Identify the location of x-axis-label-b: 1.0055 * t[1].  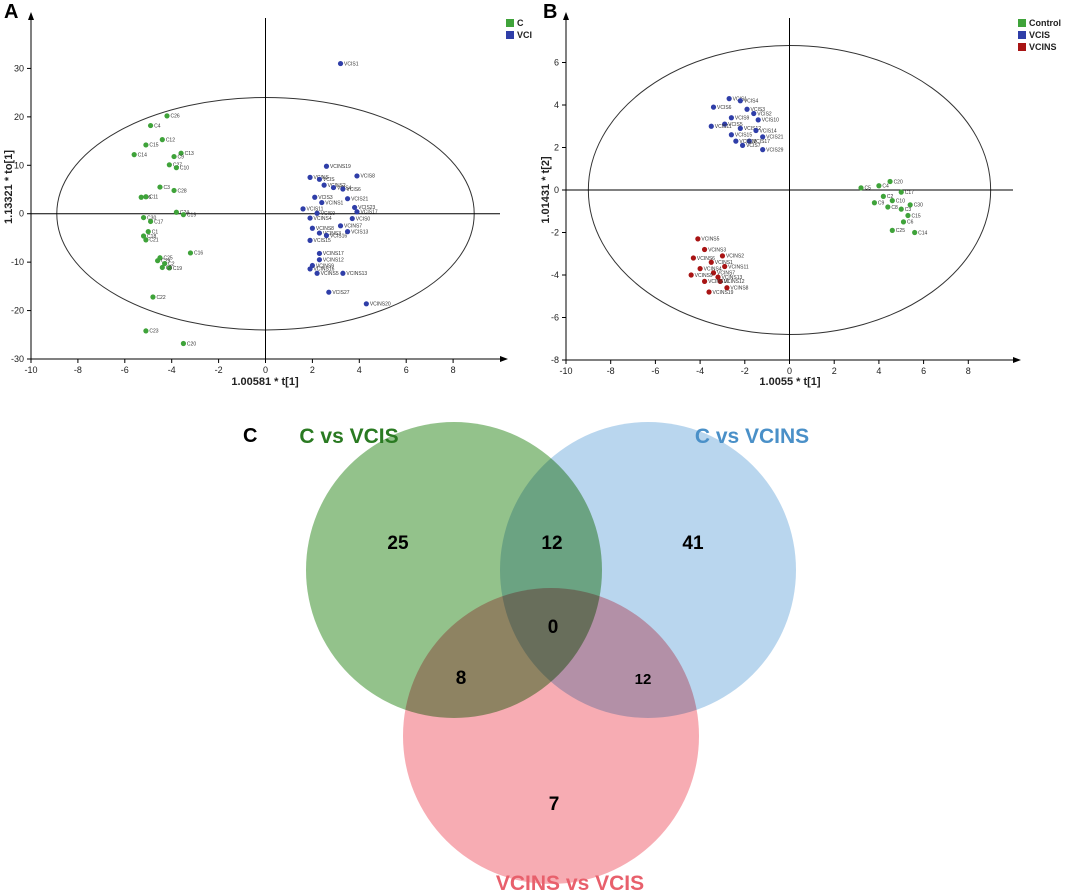
(789, 382).